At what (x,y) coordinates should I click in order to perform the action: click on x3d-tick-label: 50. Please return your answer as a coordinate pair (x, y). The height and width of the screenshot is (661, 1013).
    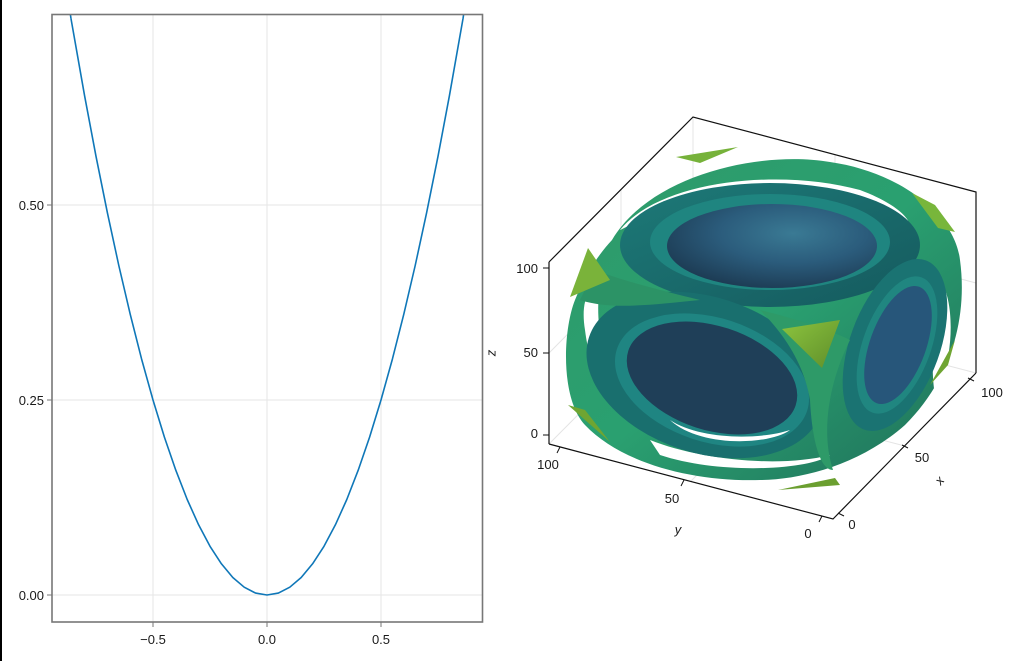
    Looking at the image, I should click on (922, 457).